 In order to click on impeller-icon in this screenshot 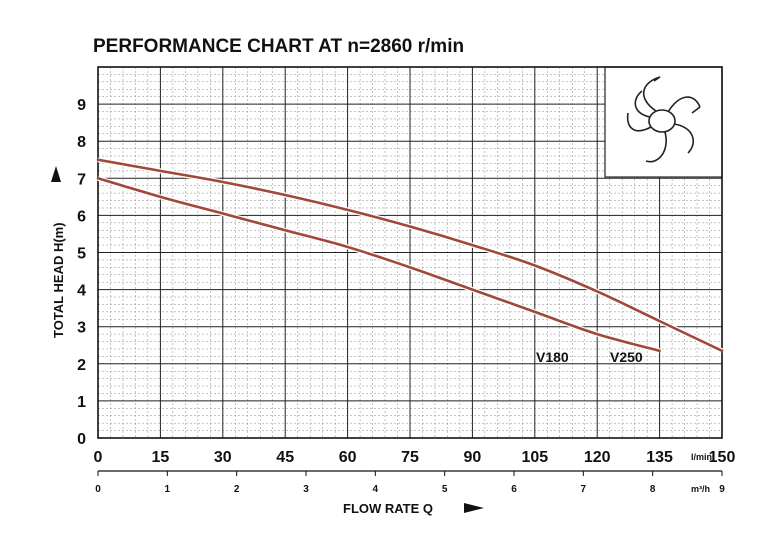, I will do `click(663, 119)`.